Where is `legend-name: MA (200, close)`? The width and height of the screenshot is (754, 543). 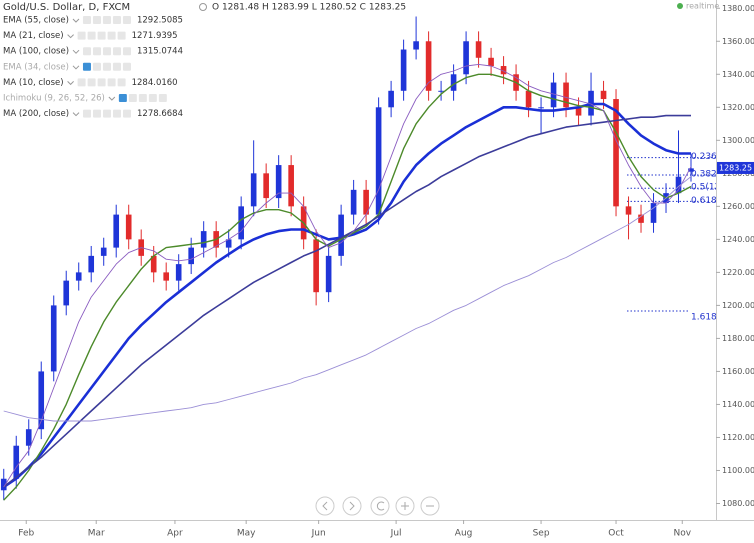
legend-name: MA (200, close) is located at coordinates (36, 114).